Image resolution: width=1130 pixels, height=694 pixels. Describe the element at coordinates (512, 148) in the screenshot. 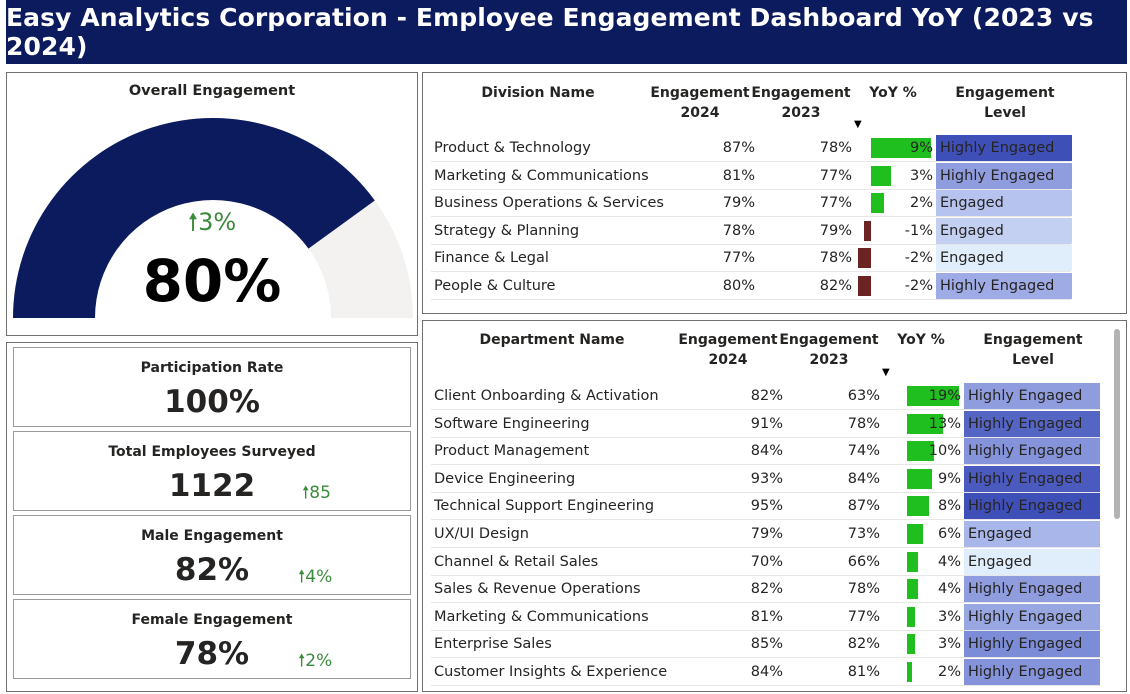

I see `row-name: Product & Technology` at that location.